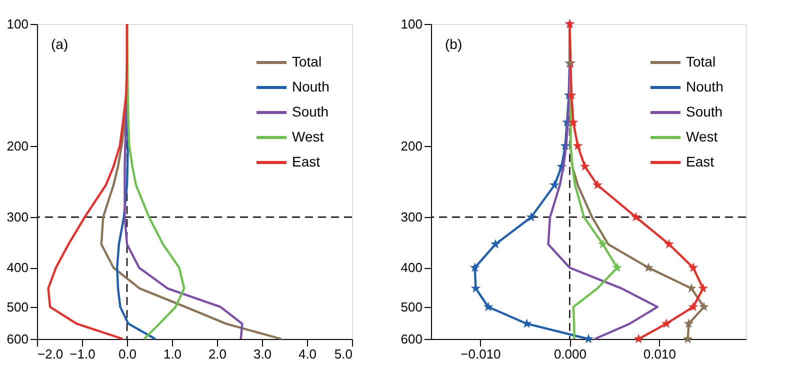 The width and height of the screenshot is (789, 365). Describe the element at coordinates (453, 44) in the screenshot. I see `annotation: (b)` at that location.